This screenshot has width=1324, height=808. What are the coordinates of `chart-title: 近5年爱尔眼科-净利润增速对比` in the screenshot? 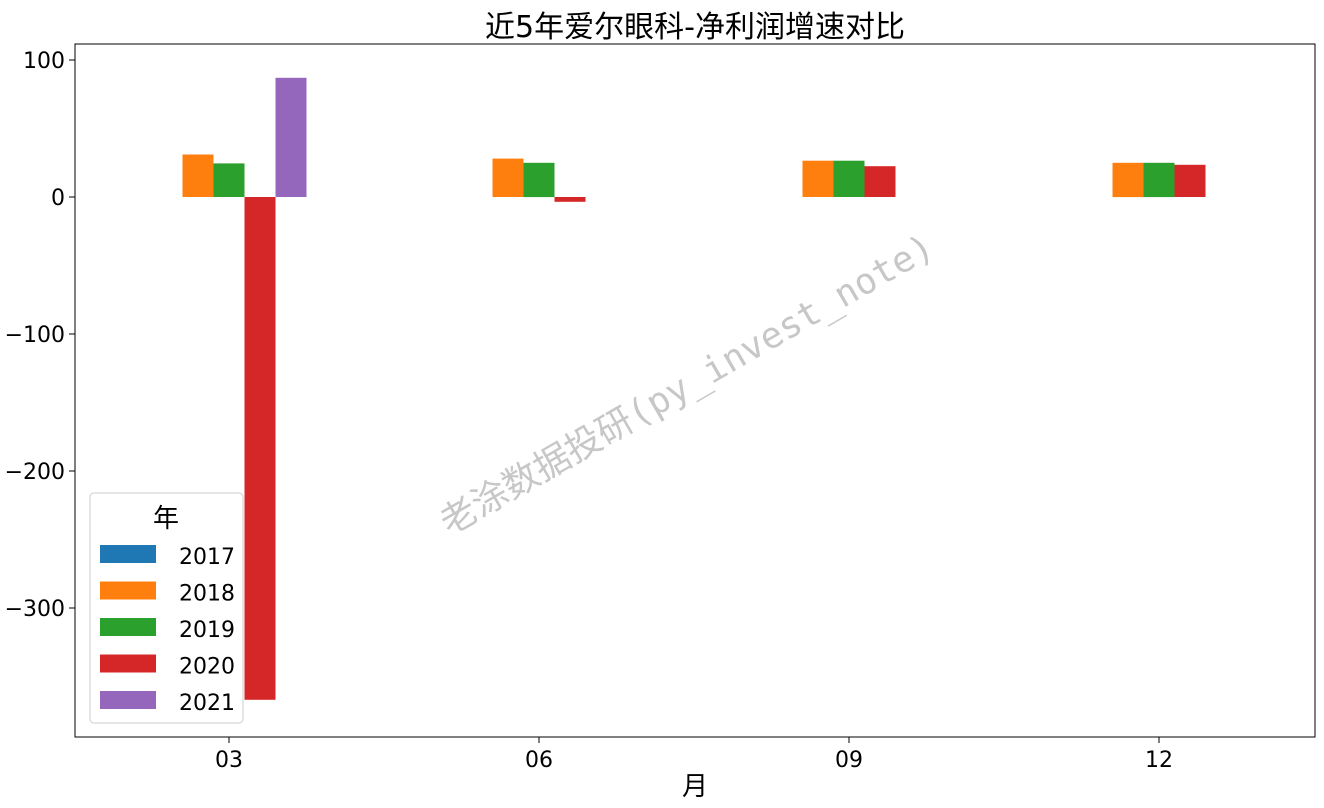 It's located at (695, 27).